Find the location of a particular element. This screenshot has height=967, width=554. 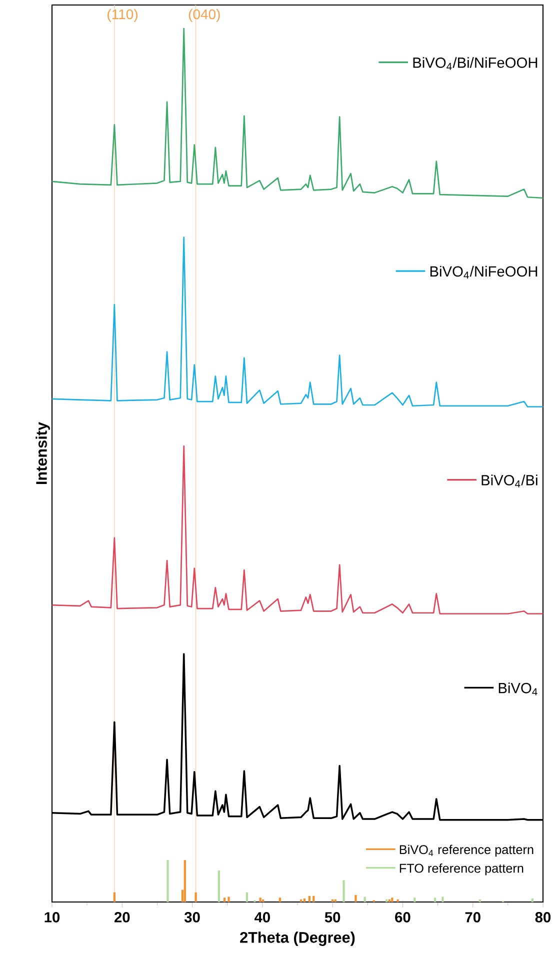

annotation: (040) is located at coordinates (204, 15).